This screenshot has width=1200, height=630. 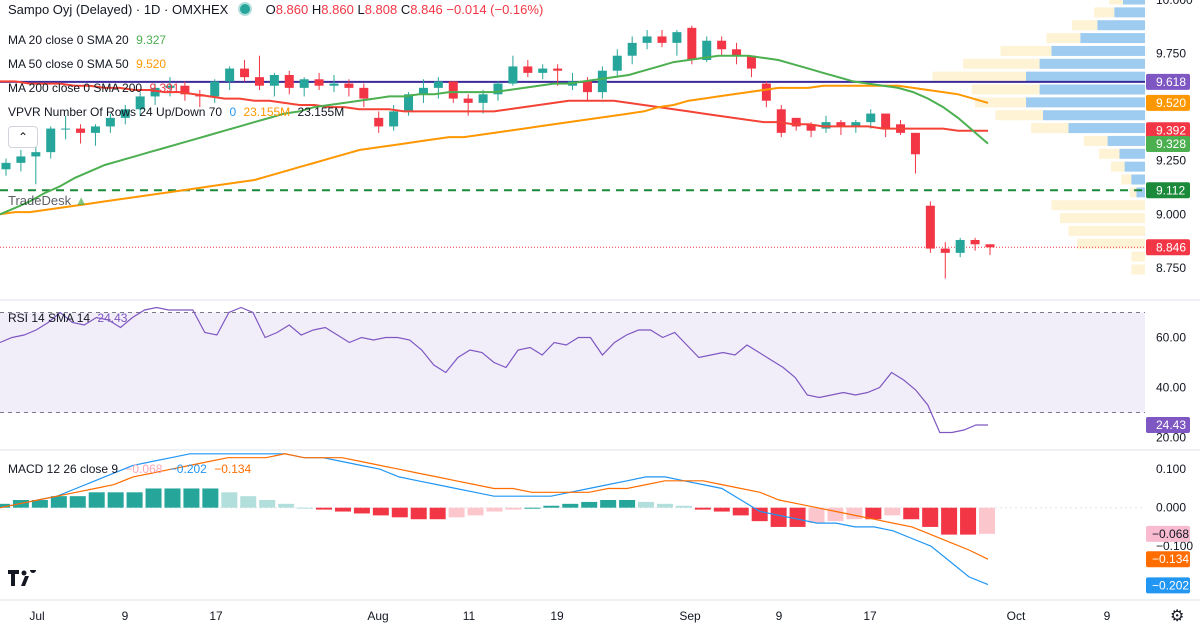 I want to click on price-badge-text: 9.392, so click(x=1171, y=130).